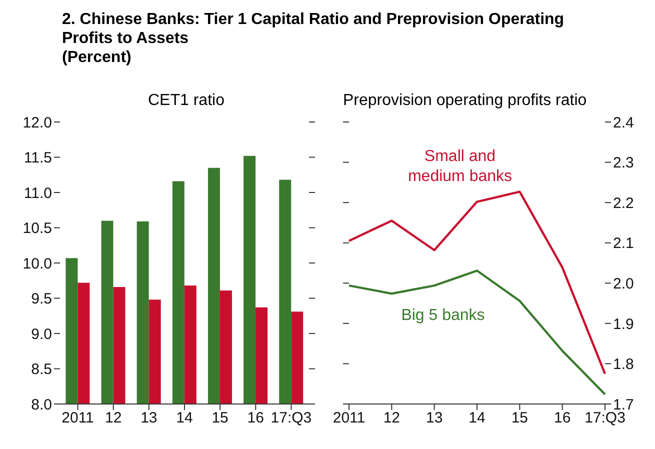 The width and height of the screenshot is (655, 449). Describe the element at coordinates (314, 29) in the screenshot. I see `text: 2. Chinese Banks: Tier 1 Capital Ratio and Preprovision Operating Profits to Assets` at that location.